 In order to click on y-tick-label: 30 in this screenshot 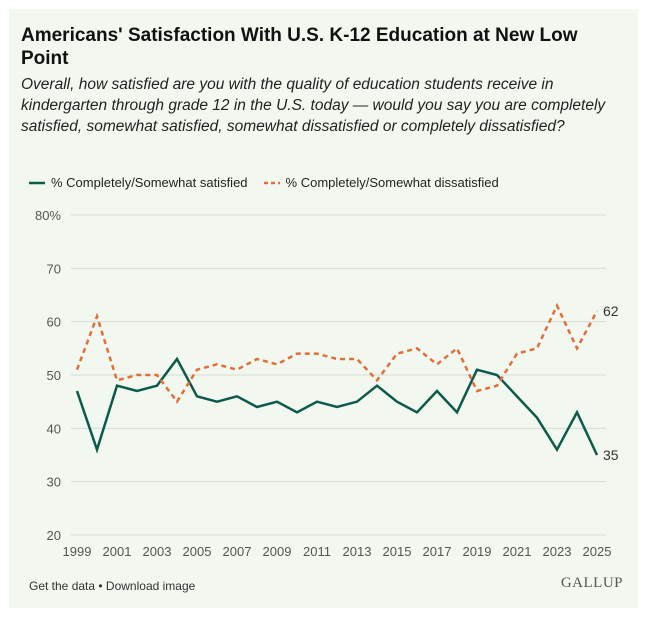, I will do `click(54, 482)`.